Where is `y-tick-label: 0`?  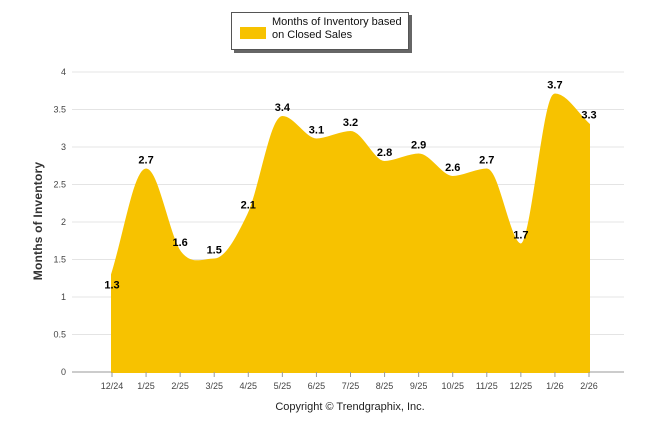 y-tick-label: 0 is located at coordinates (63, 372).